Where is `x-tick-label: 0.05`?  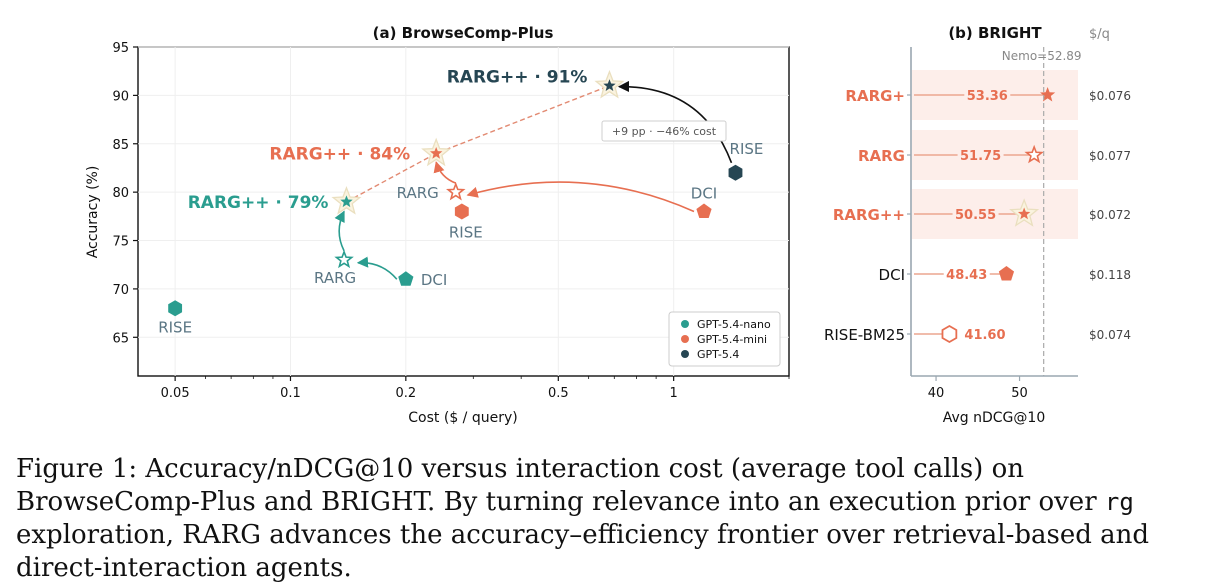 x-tick-label: 0.05 is located at coordinates (175, 393).